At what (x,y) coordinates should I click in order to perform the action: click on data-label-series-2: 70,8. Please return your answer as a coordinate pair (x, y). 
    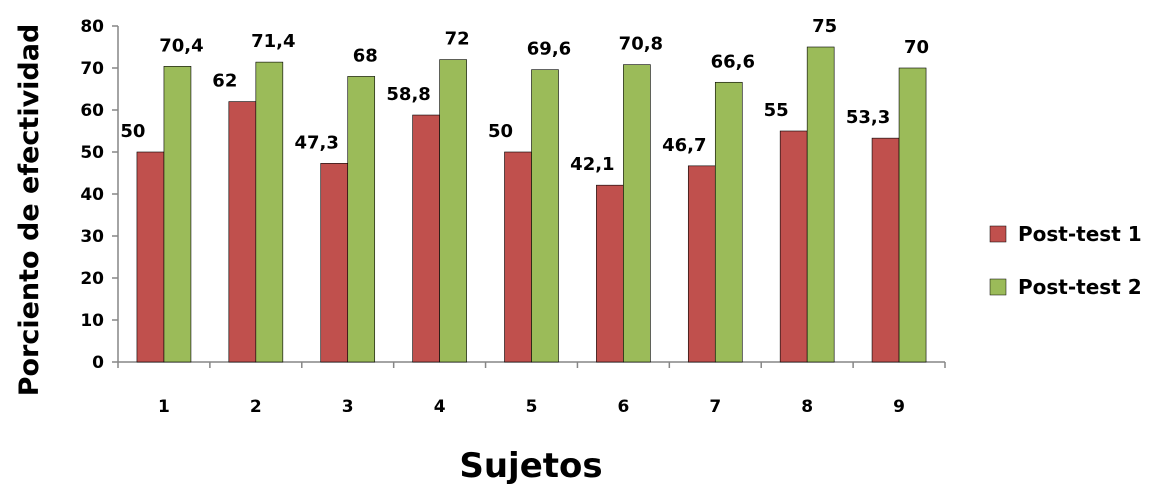
    Looking at the image, I should click on (641, 44).